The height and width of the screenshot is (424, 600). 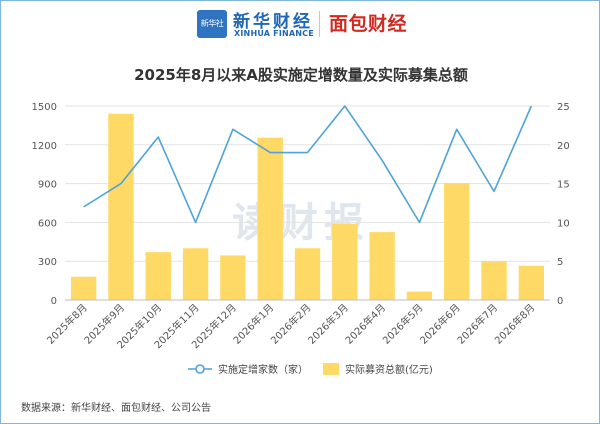 I want to click on chart-title: 2025年8月以来A股实施定增数量及实际募集总额, so click(x=301, y=75).